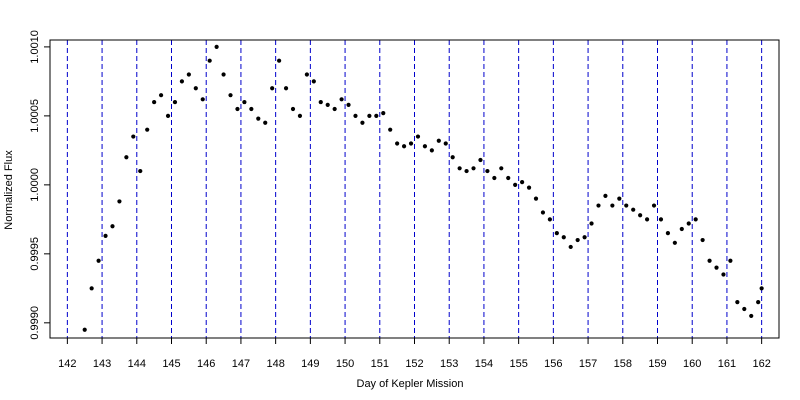 This screenshot has height=400, width=800. I want to click on x-tick-label: 145, so click(171, 364).